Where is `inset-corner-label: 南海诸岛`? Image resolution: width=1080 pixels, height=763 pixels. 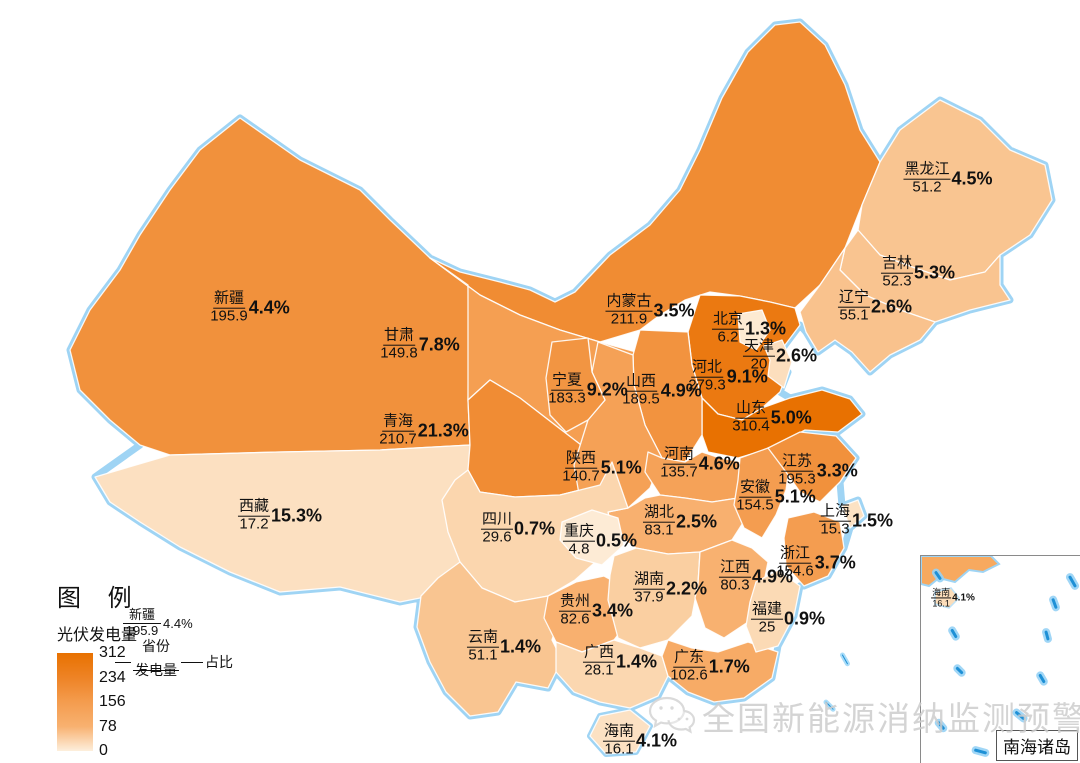
inset-corner-label: 南海诸岛 is located at coordinates (1037, 745).